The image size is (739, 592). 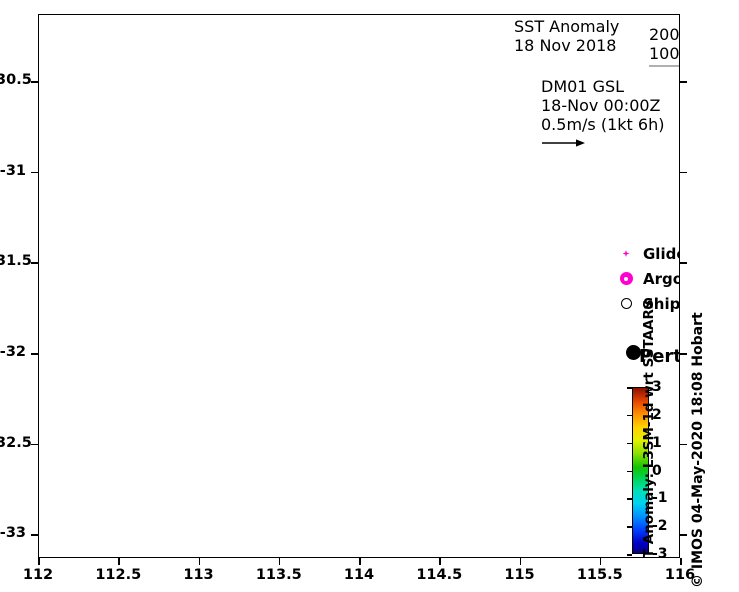 I want to click on colorbar-gradient, so click(x=640, y=470).